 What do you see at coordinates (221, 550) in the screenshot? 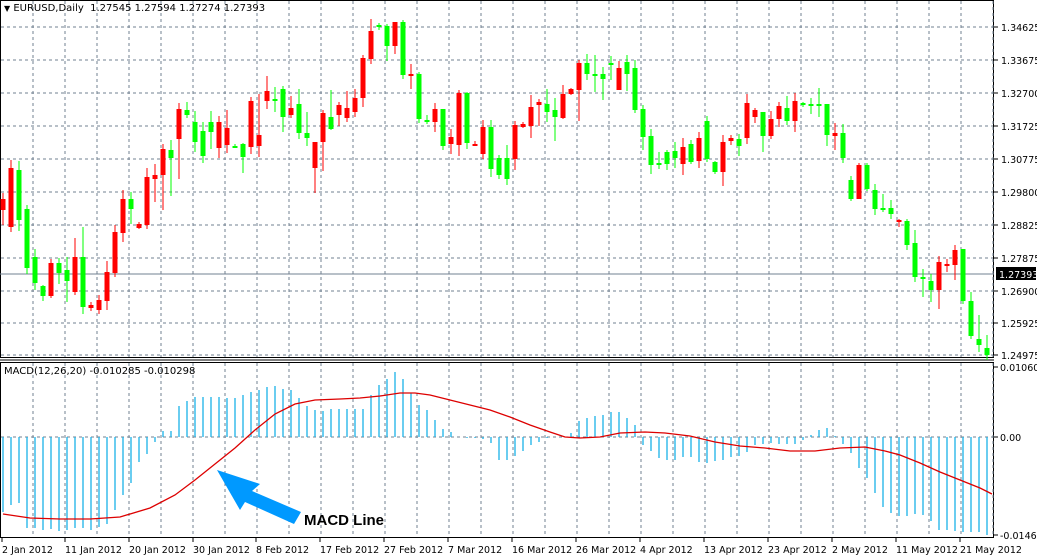
I see `svg-text: 30 Jan 2012` at bounding box center [221, 550].